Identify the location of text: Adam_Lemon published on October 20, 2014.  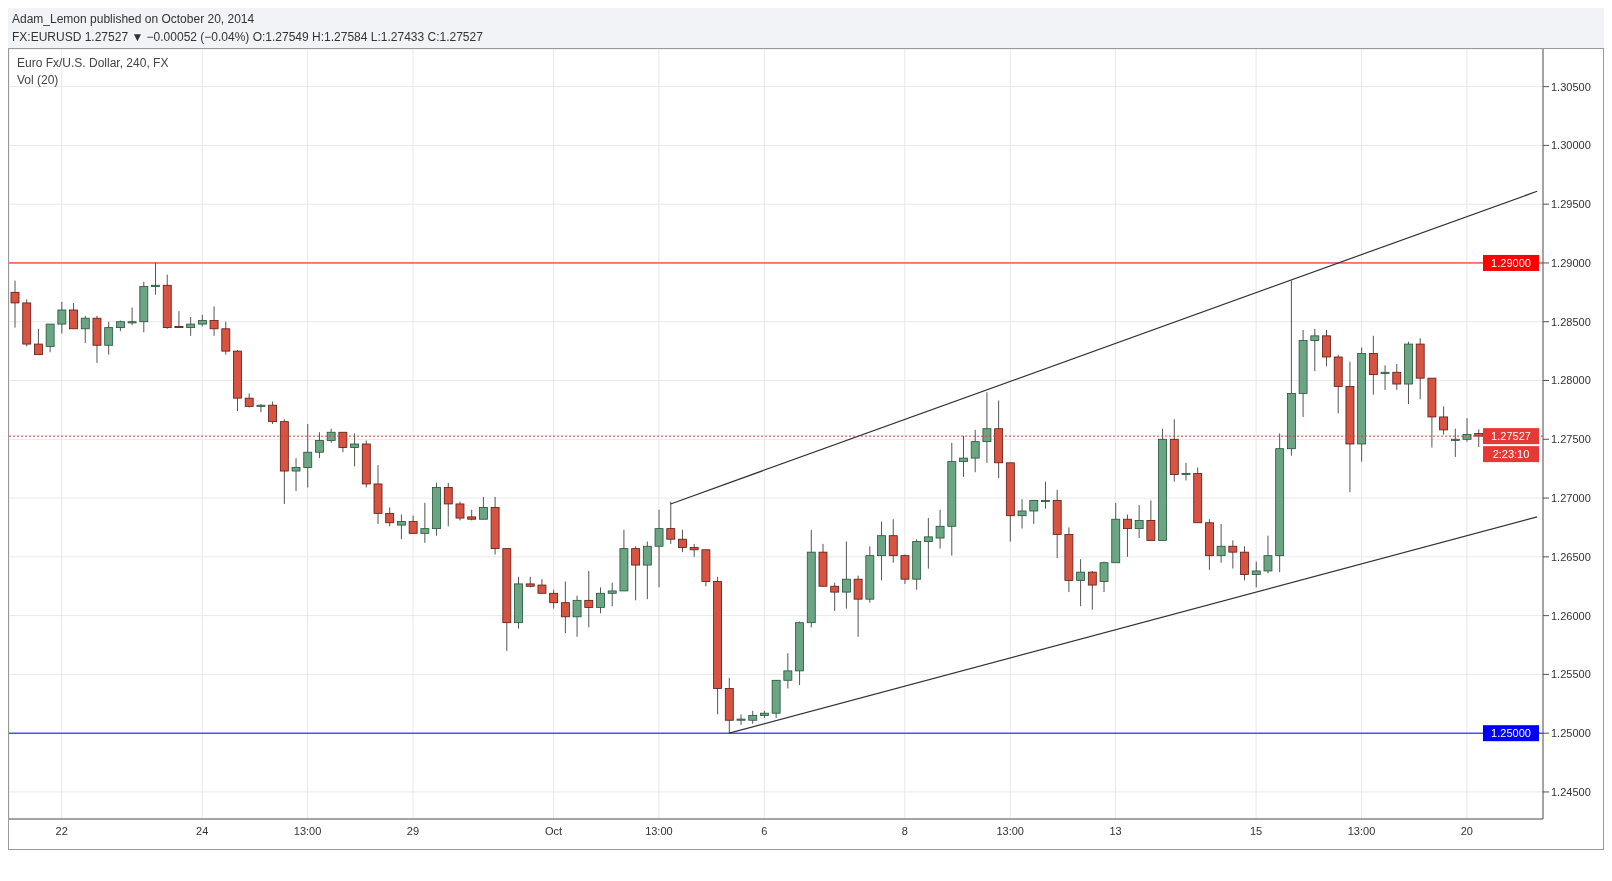
(134, 19).